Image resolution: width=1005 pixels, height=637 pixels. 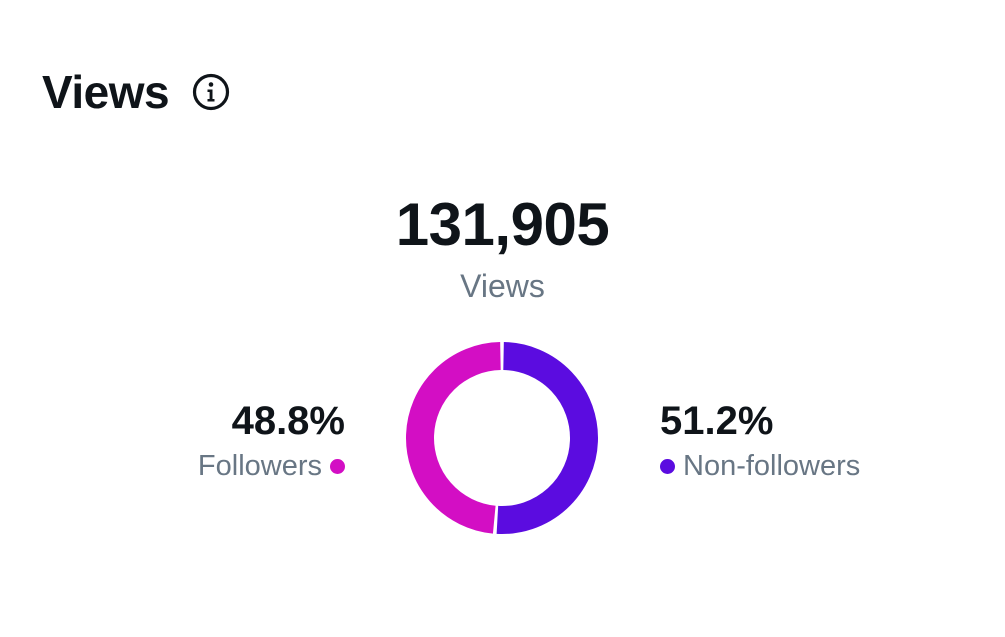 What do you see at coordinates (259, 466) in the screenshot?
I see `followers-label: Followers` at bounding box center [259, 466].